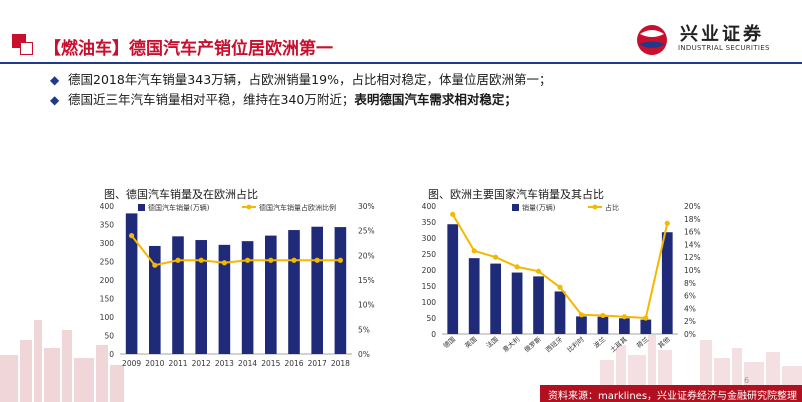  What do you see at coordinates (747, 380) in the screenshot?
I see `page-number: 6` at bounding box center [747, 380].